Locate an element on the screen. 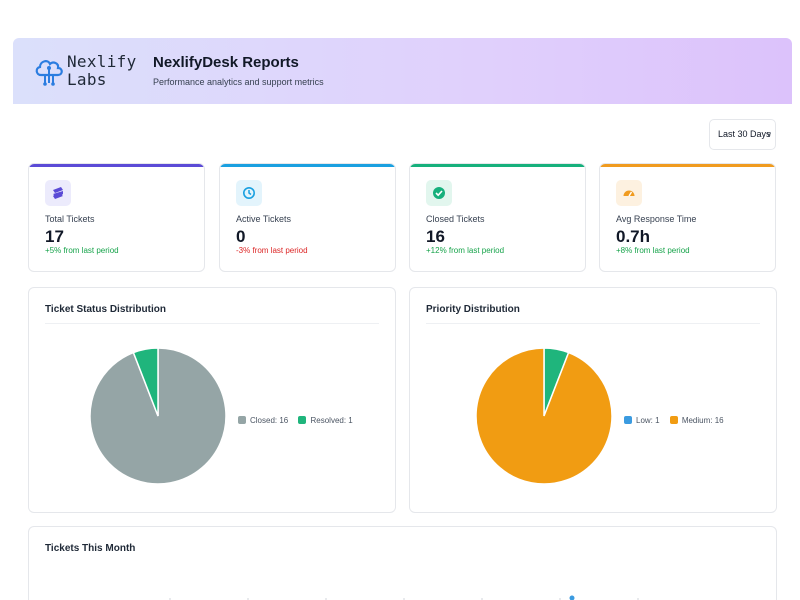 This screenshot has width=800, height=600. legend-item-low: Low: 1 is located at coordinates (642, 420).